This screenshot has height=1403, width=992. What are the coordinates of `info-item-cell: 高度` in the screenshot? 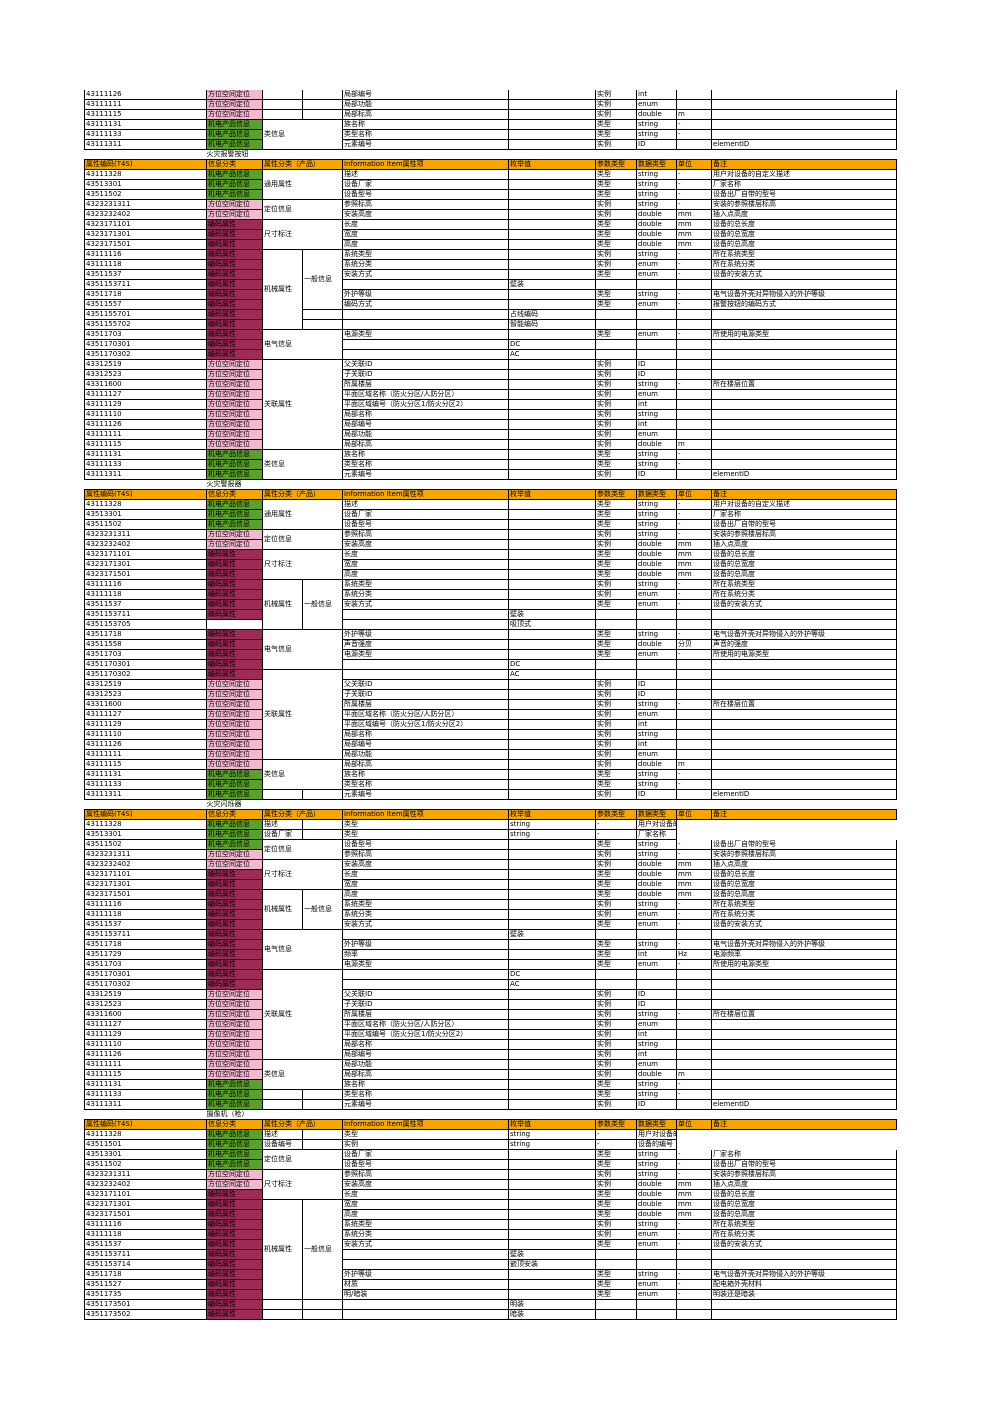 It's located at (425, 244).